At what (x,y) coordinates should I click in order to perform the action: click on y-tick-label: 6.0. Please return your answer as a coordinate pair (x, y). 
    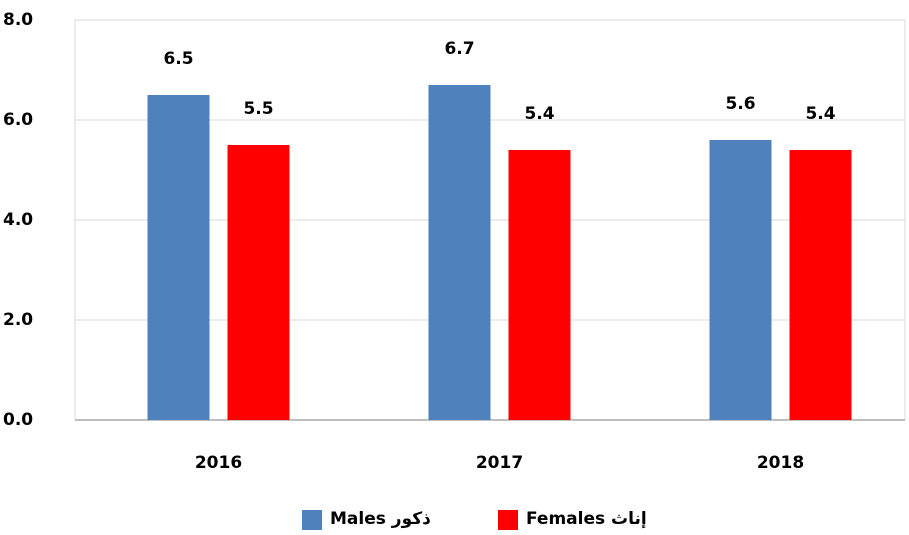
    Looking at the image, I should click on (18, 120).